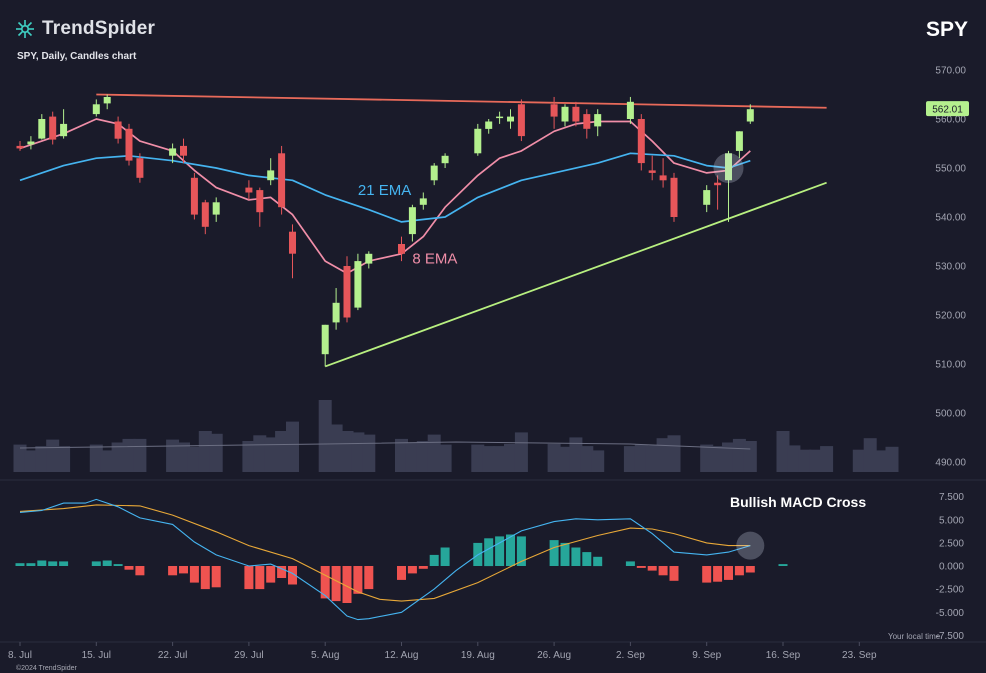  I want to click on cross-highlight-circle, so click(728, 168).